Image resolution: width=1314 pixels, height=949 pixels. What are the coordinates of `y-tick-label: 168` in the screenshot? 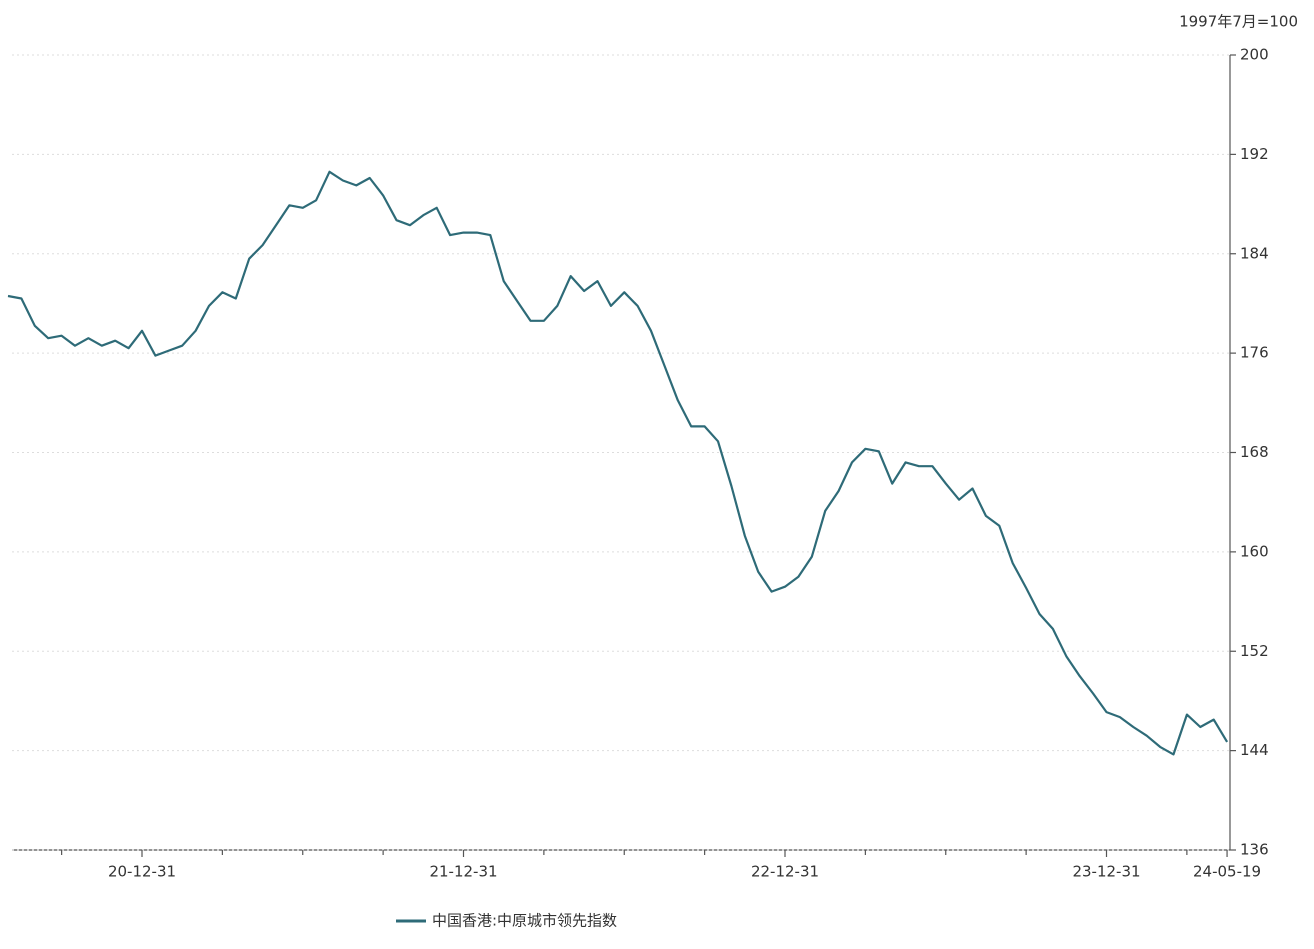 It's located at (1254, 452).